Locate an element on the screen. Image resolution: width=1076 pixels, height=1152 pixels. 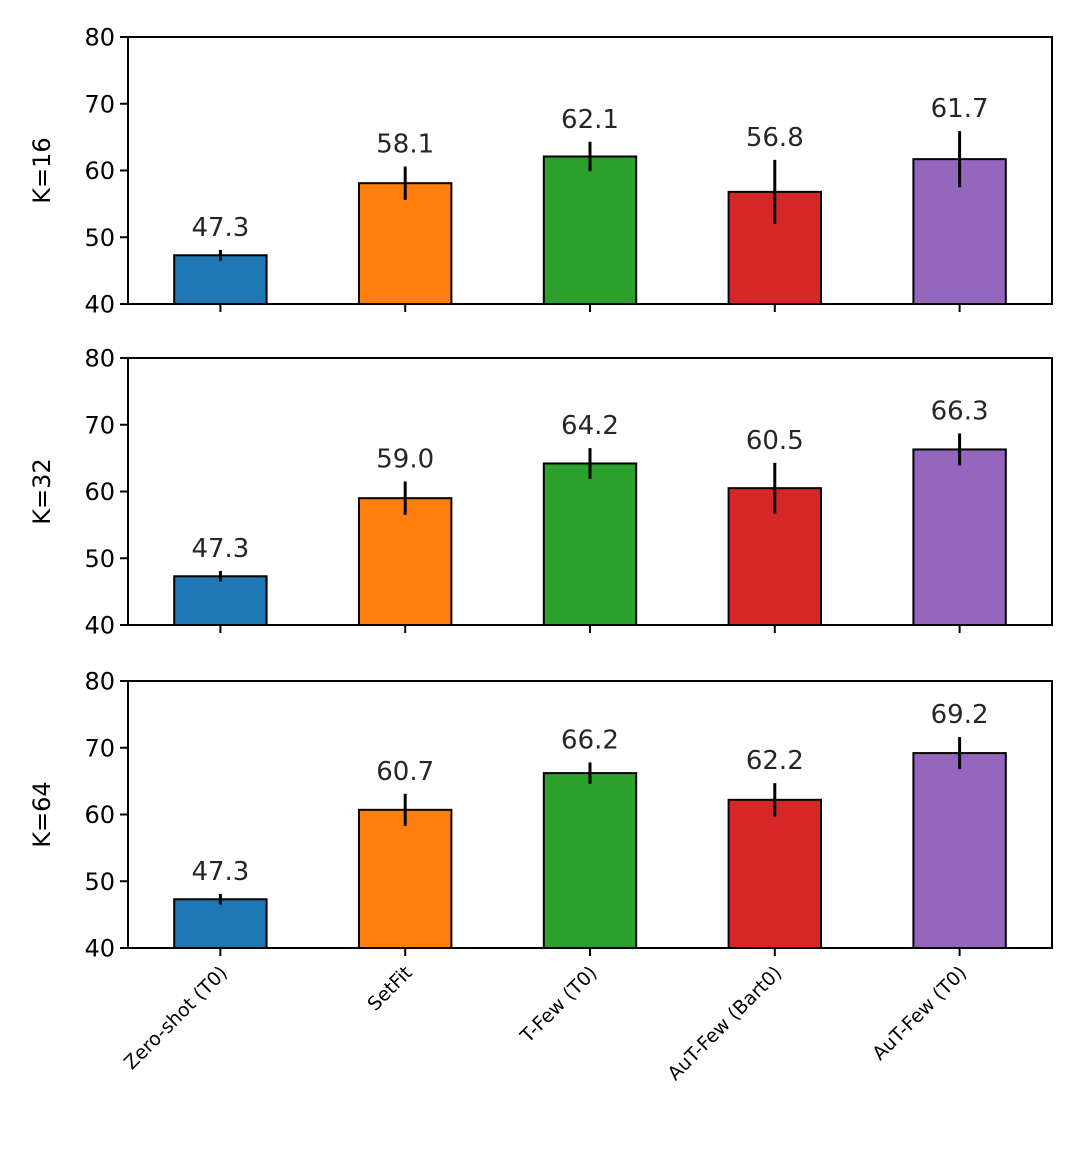
y-axis-label: K=16 is located at coordinates (42, 170).